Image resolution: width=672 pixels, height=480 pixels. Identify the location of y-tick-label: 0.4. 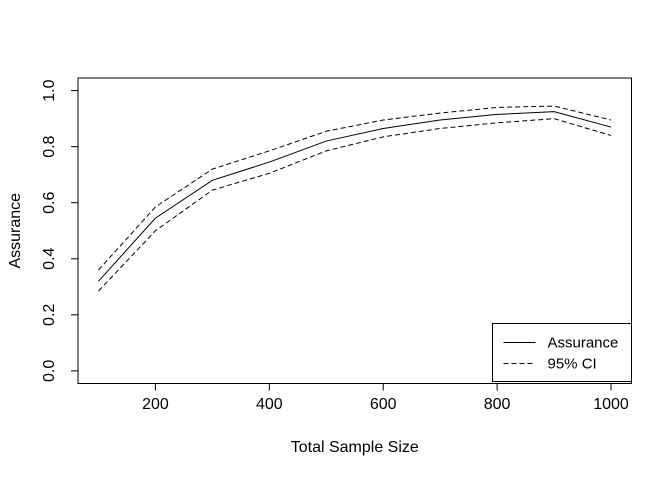
(49, 259).